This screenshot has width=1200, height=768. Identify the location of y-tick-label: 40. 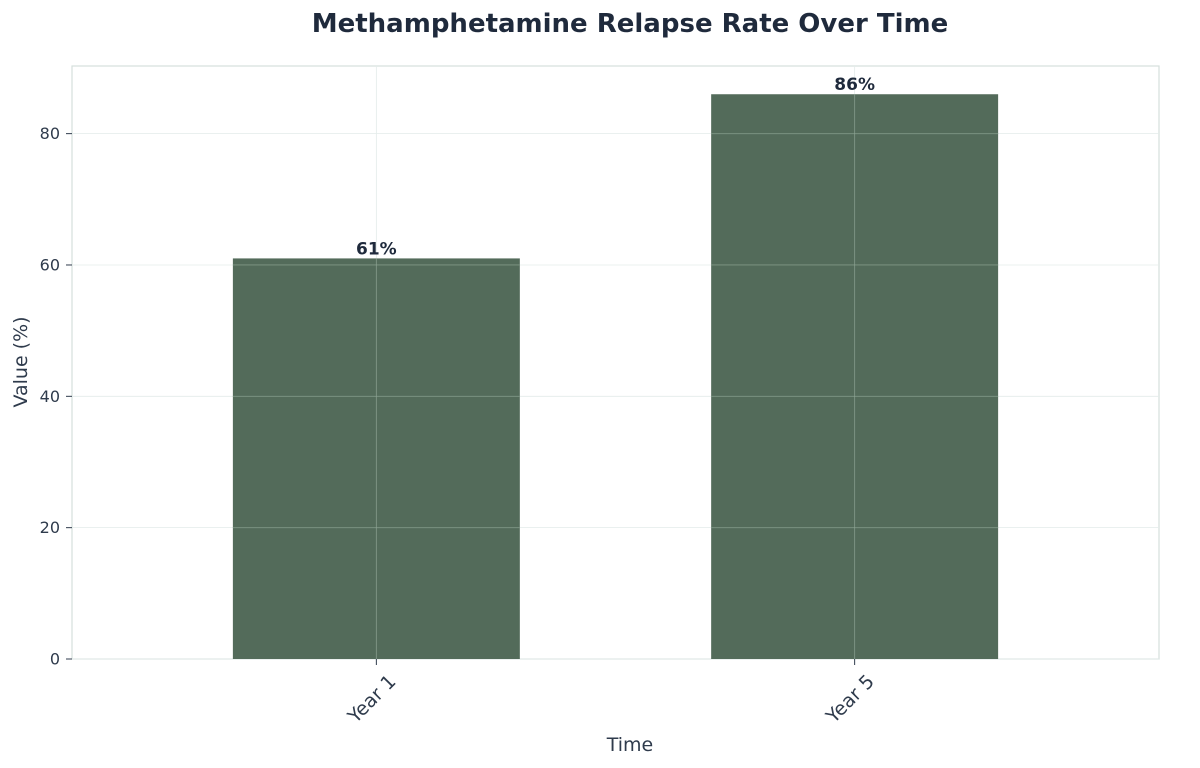
(50, 396).